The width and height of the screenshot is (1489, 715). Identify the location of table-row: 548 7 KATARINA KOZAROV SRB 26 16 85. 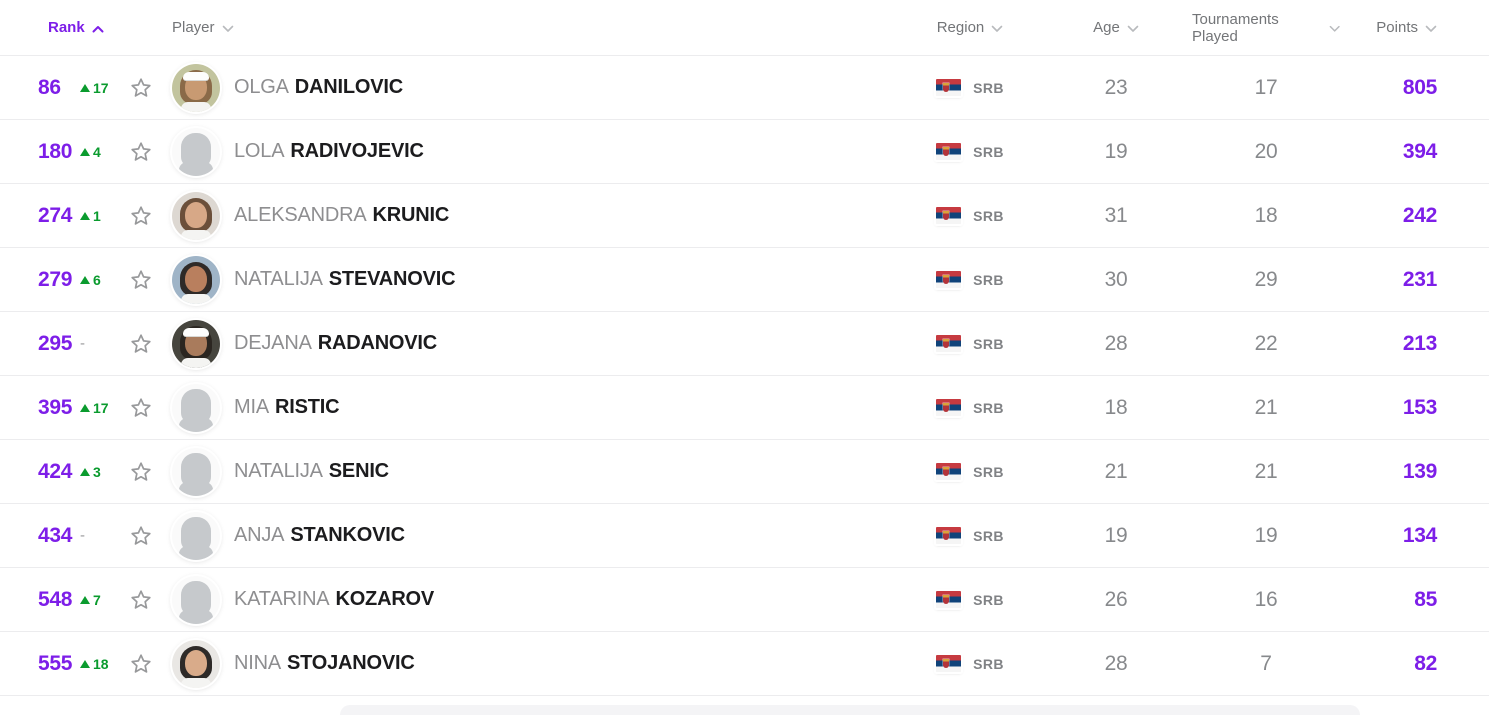
(744, 600).